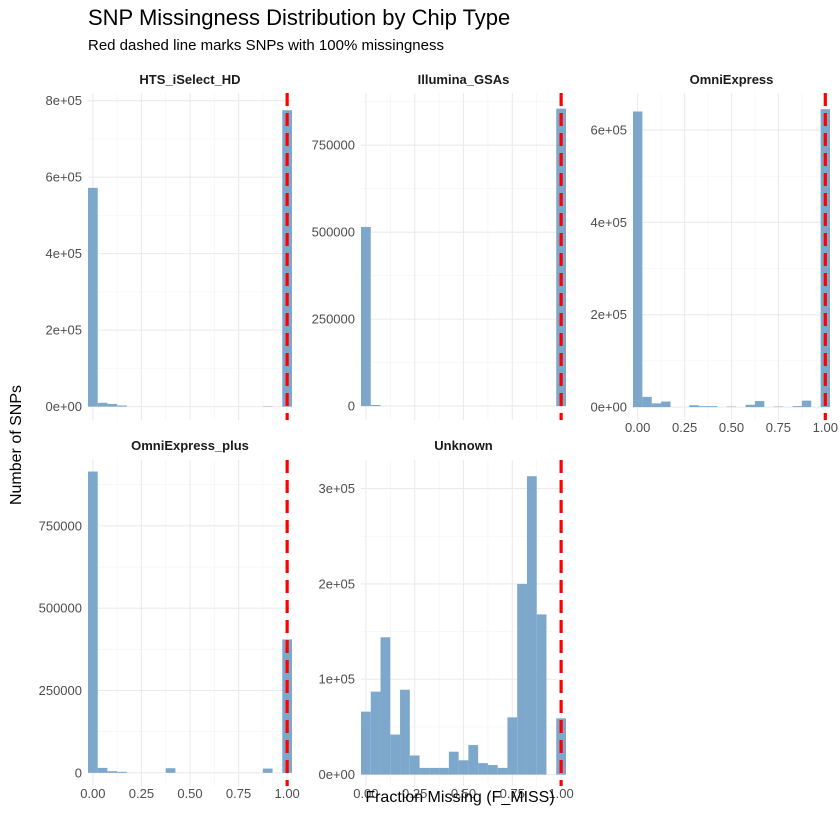 The height and width of the screenshot is (840, 840). I want to click on y-axis-title: Number of SNPs, so click(16, 445).